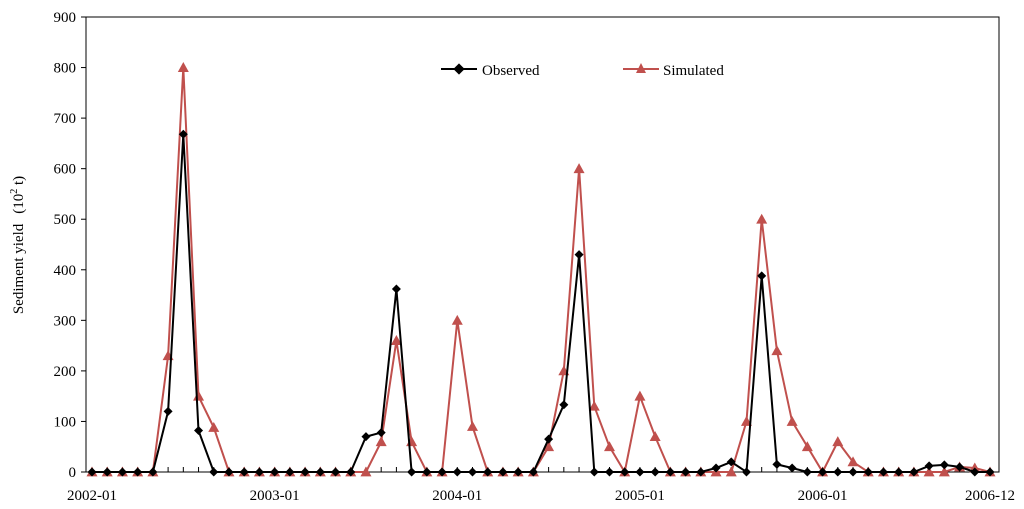  What do you see at coordinates (65, 170) in the screenshot?
I see `y-tick-label: 600` at bounding box center [65, 170].